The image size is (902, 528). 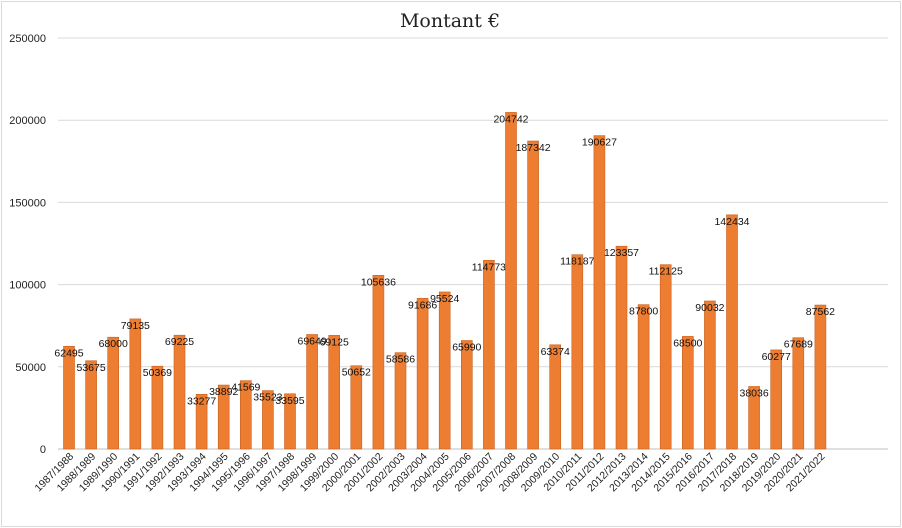 I want to click on chart-title: Montant €, so click(x=450, y=21).